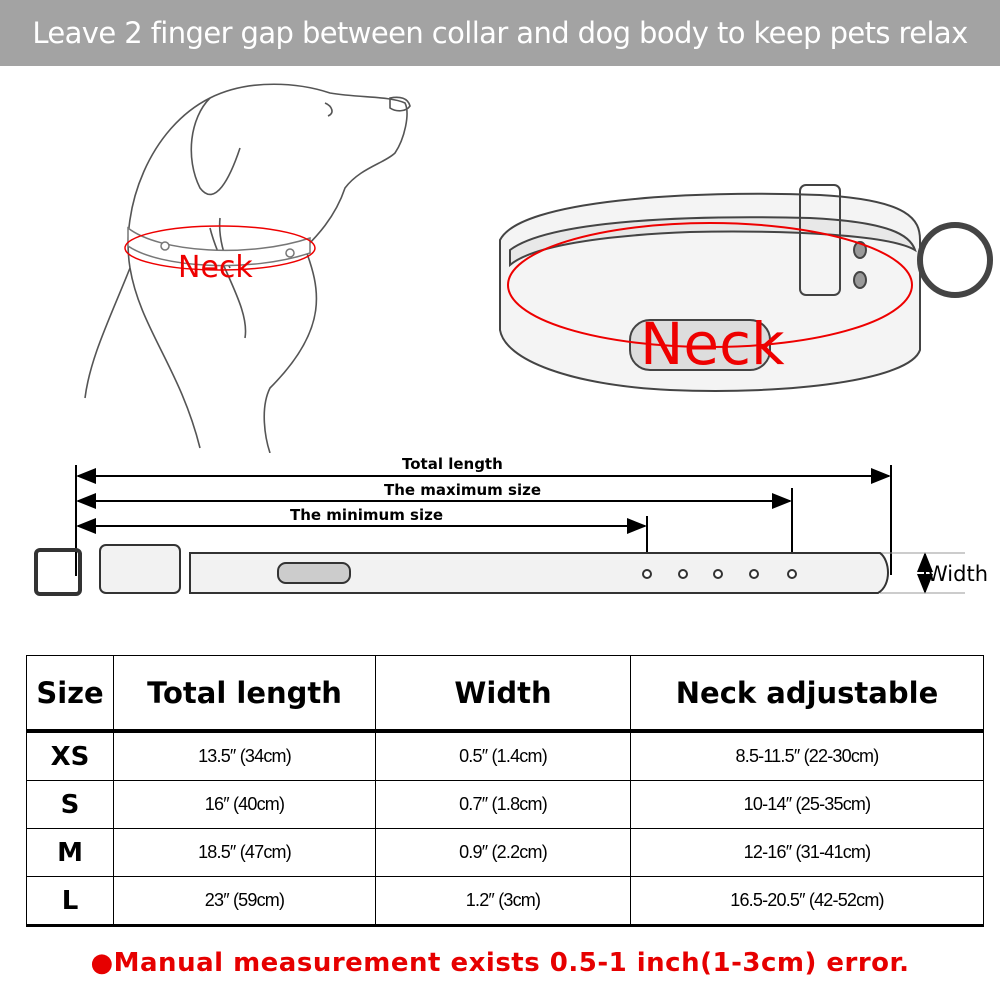 Image resolution: width=1000 pixels, height=1000 pixels. Describe the element at coordinates (807, 694) in the screenshot. I see `header-neck-adjustable: Neck adjustable` at that location.